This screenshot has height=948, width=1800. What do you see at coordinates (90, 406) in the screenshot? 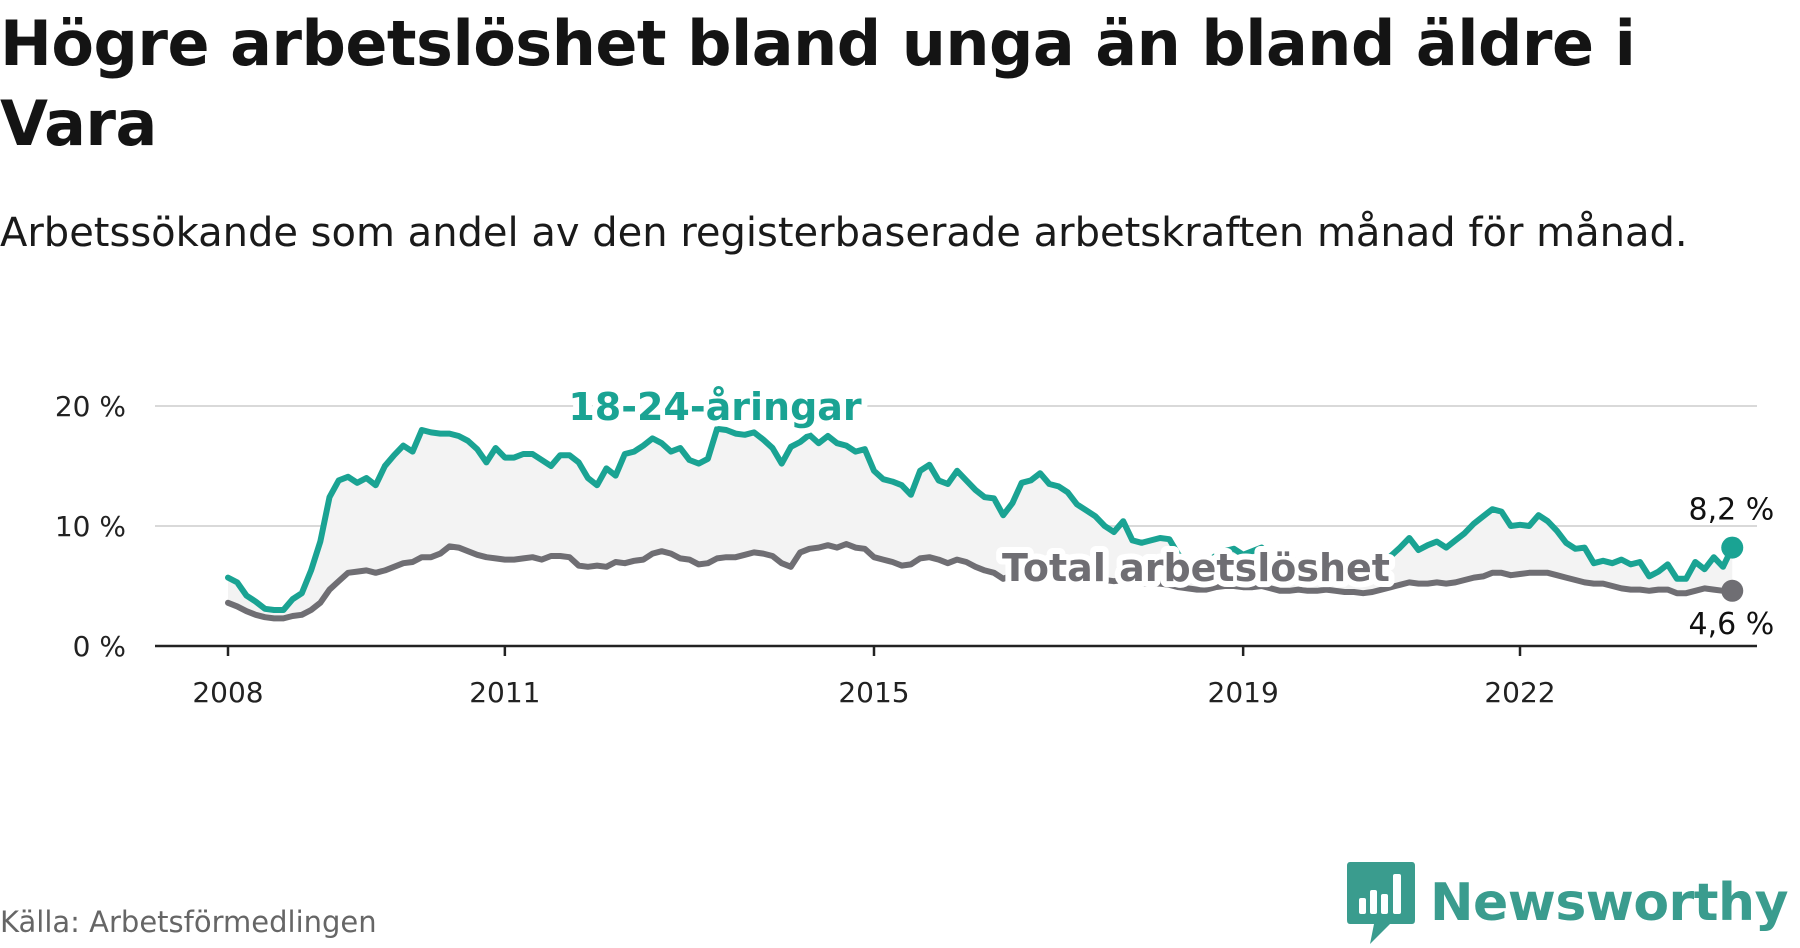
I see `y-tick-label: 20 %` at bounding box center [90, 406].